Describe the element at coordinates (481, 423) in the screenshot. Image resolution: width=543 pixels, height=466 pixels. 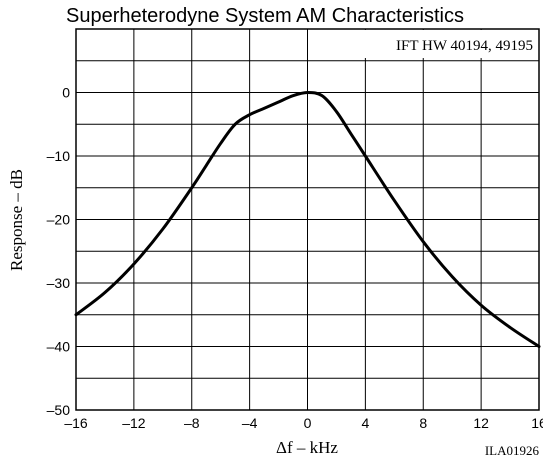
I see `x-tick-label: 12` at that location.